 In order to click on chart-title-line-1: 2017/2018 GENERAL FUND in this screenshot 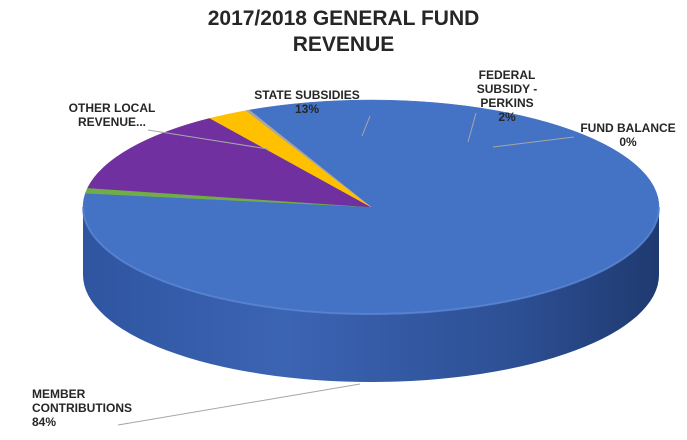, I will do `click(343, 18)`.